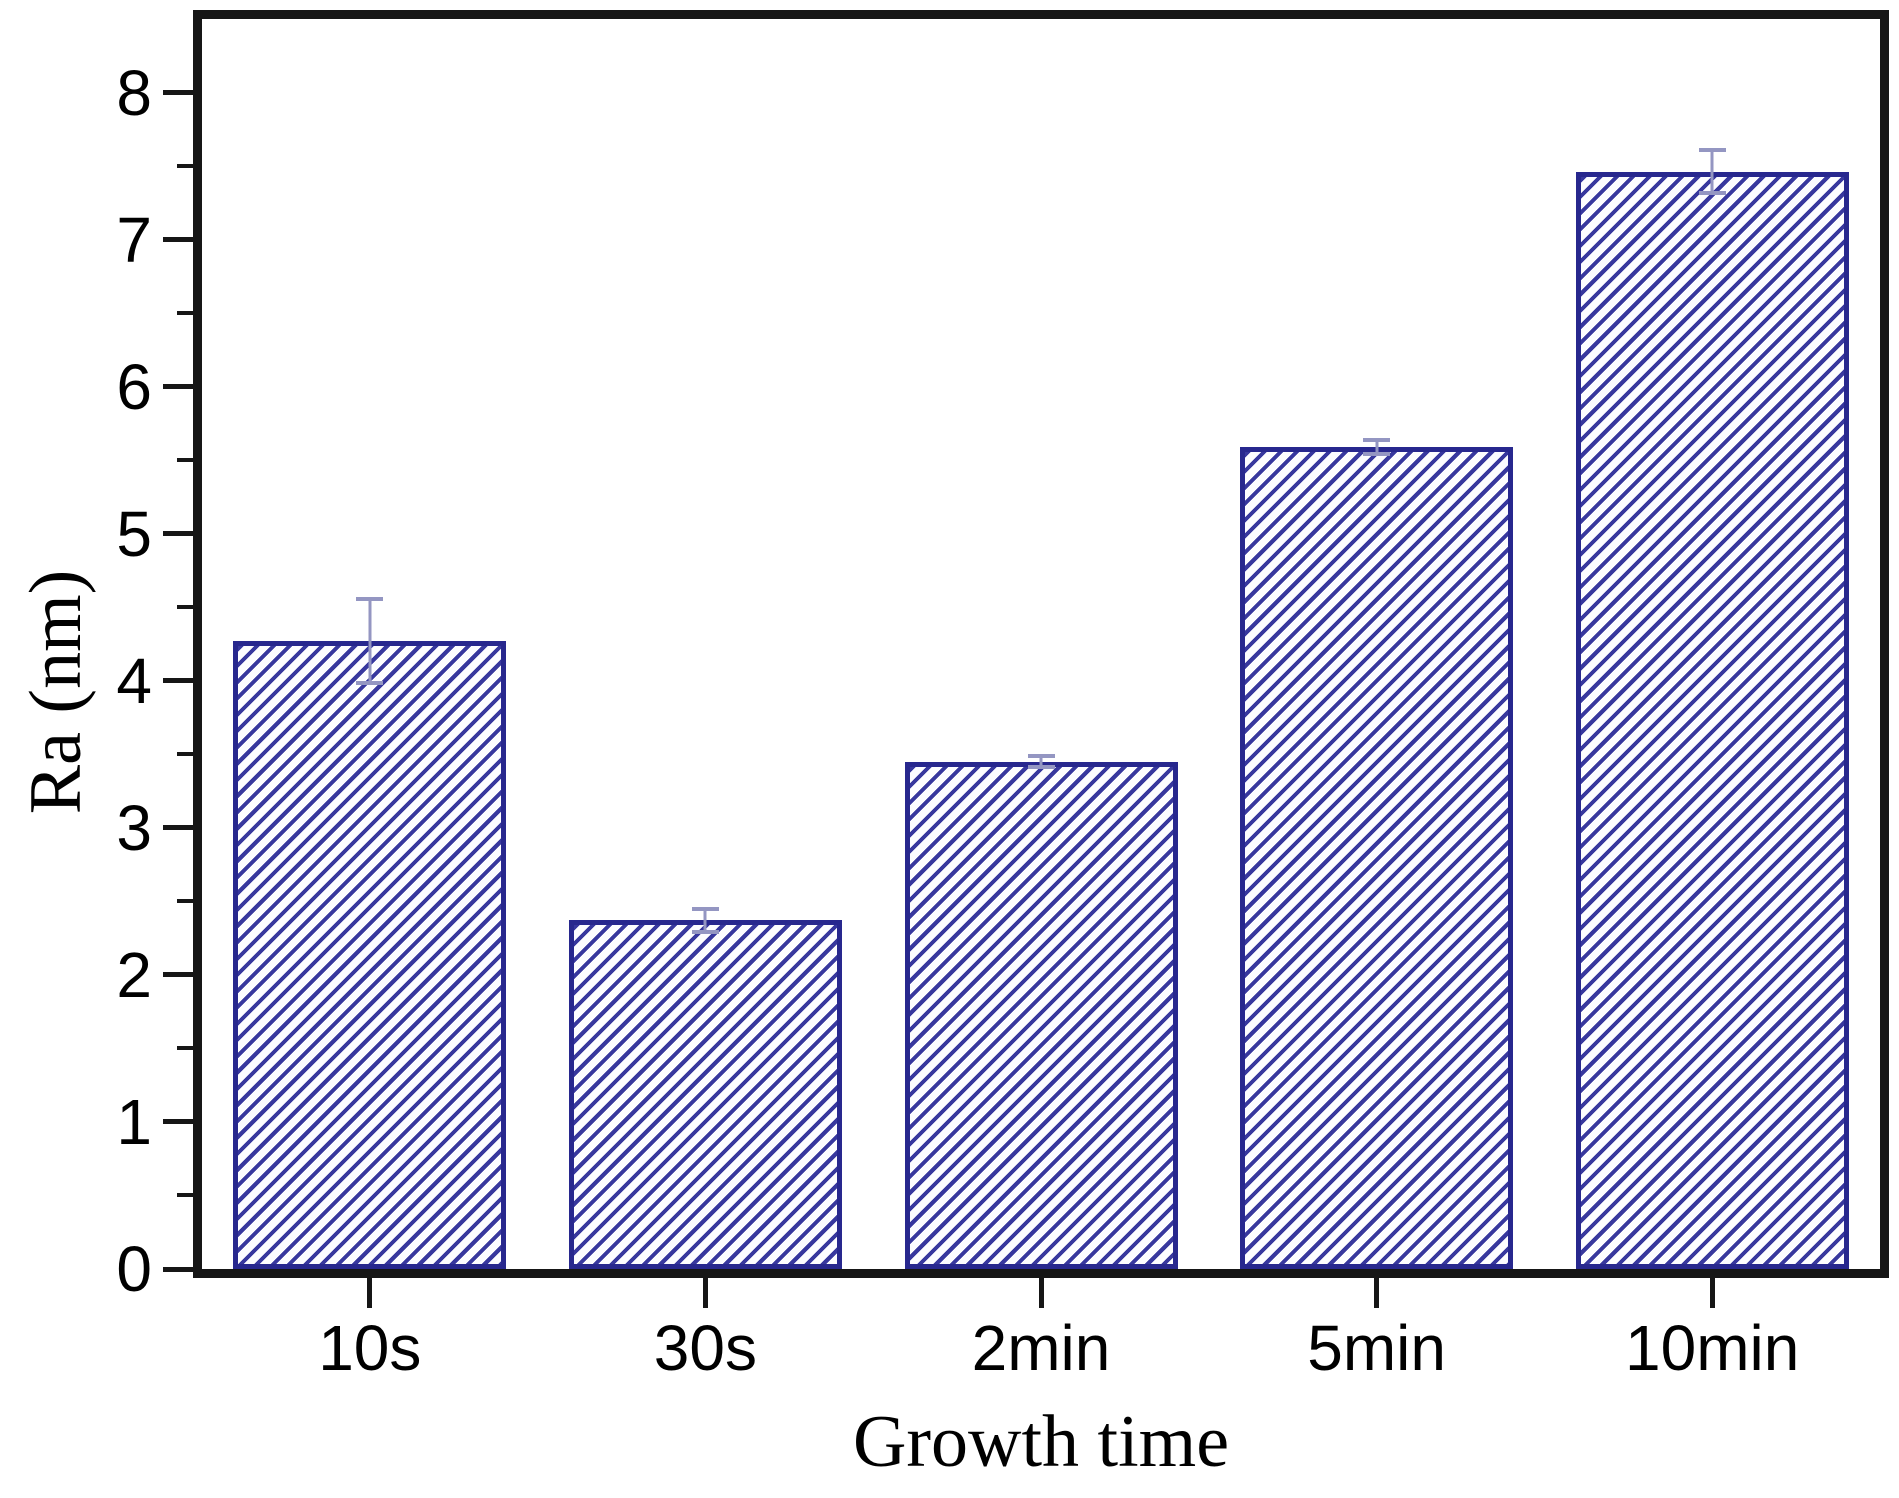 The image size is (1899, 1498). What do you see at coordinates (134, 386) in the screenshot?
I see `y-tick-label-6: 6` at bounding box center [134, 386].